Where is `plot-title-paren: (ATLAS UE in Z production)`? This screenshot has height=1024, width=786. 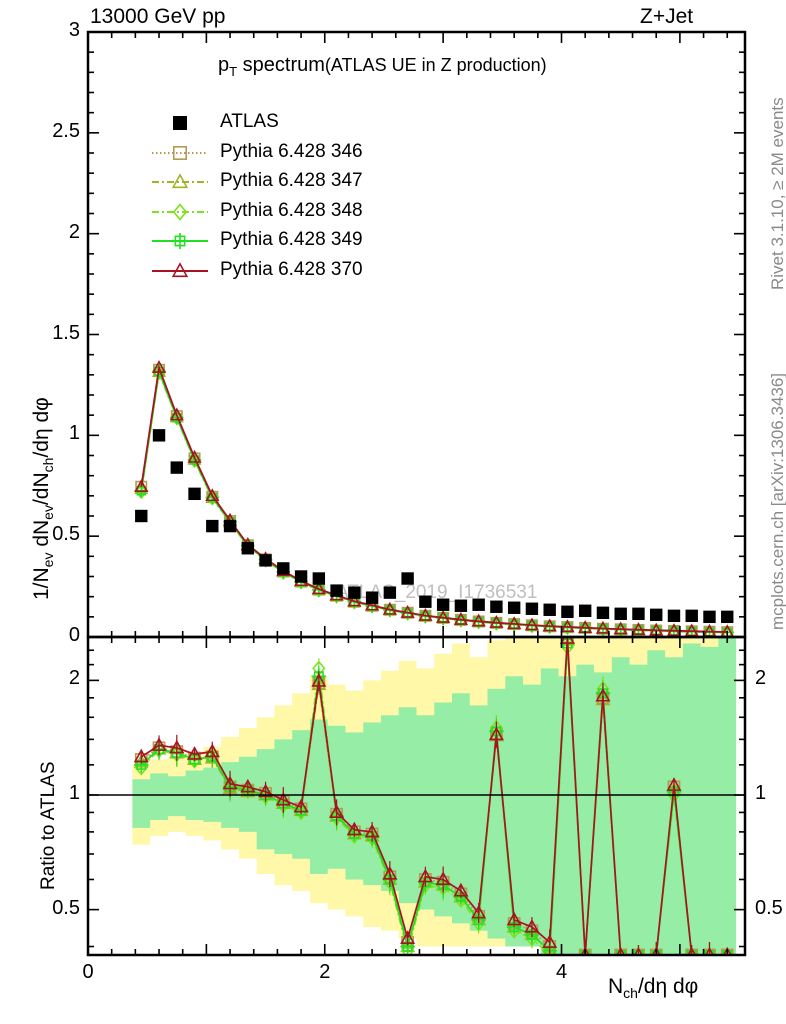
plot-title-paren: (ATLAS UE in Z production) is located at coordinates (435, 65).